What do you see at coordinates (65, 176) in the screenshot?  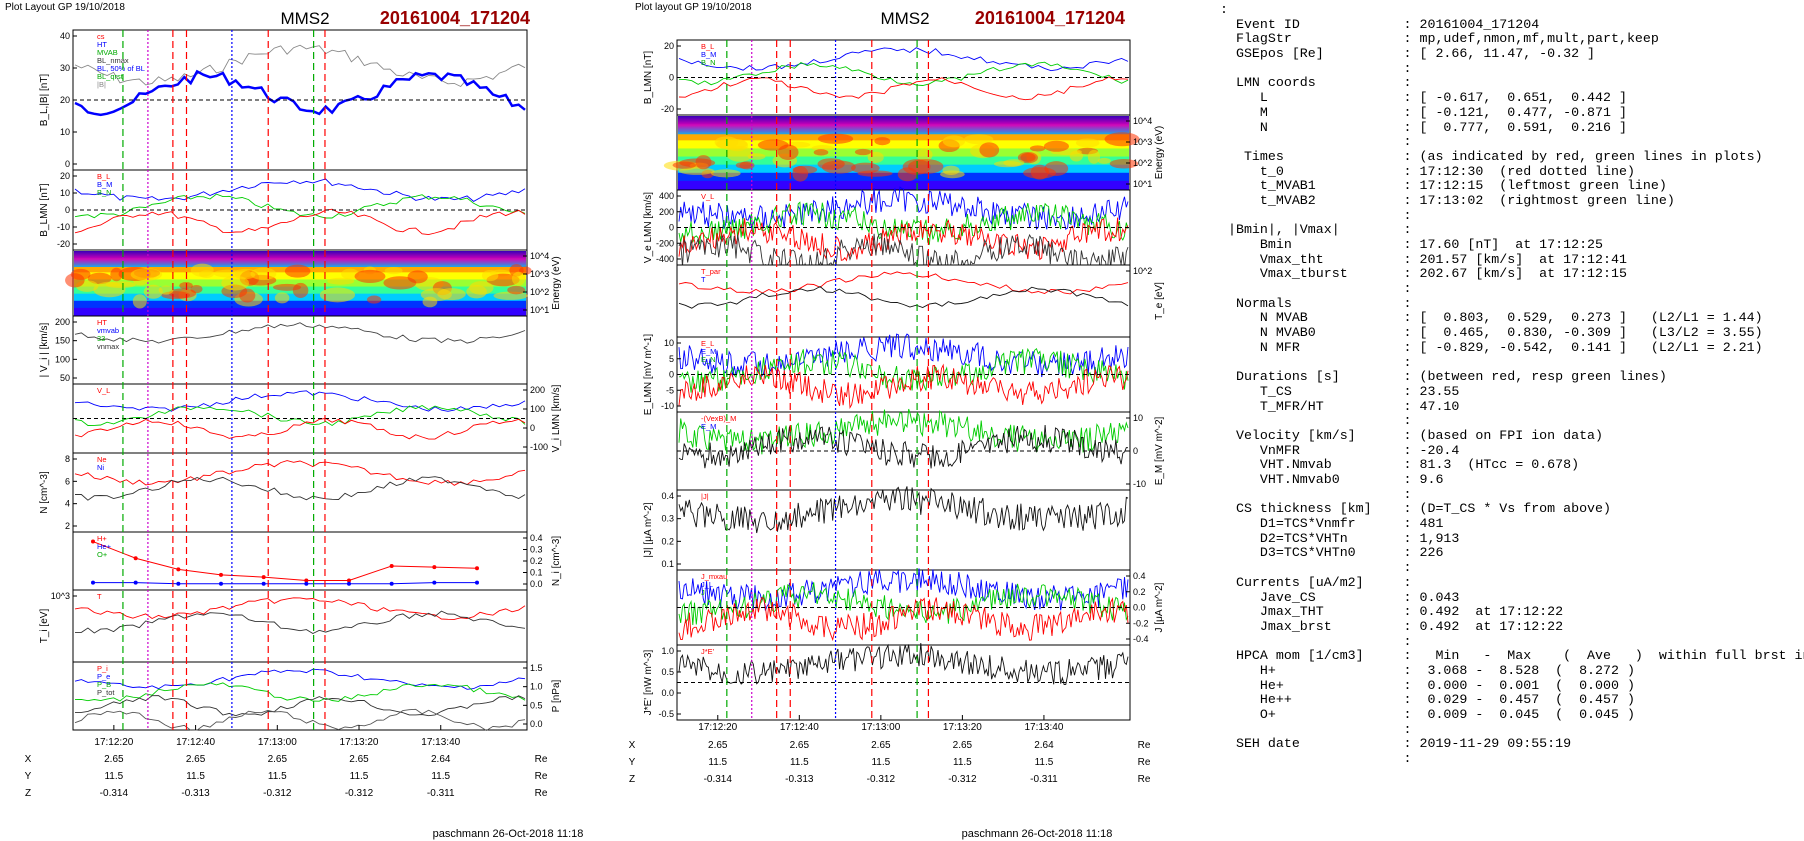 I see `y-tick-label: 20` at bounding box center [65, 176].